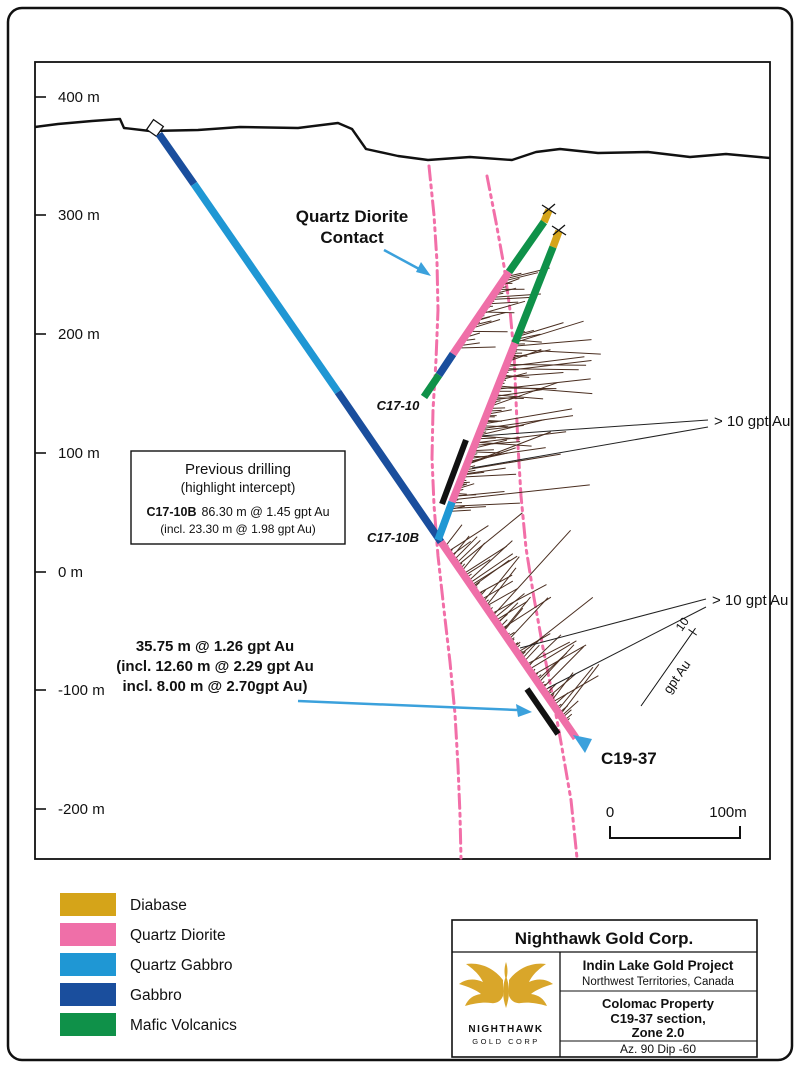 The height and width of the screenshot is (1069, 800). Describe the element at coordinates (658, 1003) in the screenshot. I see `property-name: Colomac Property` at that location.